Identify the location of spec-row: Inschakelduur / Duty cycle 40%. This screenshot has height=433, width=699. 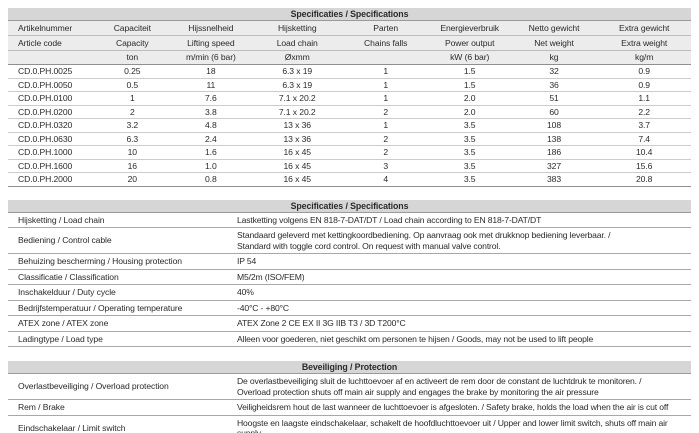
(349, 293).